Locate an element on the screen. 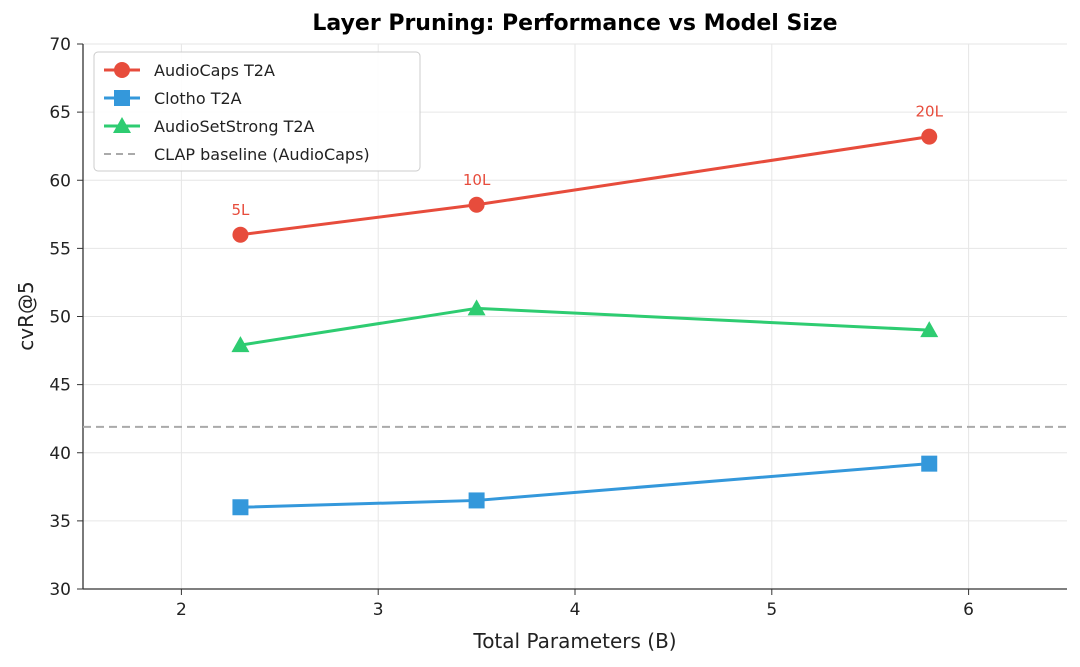  point-label: 20L is located at coordinates (930, 112).